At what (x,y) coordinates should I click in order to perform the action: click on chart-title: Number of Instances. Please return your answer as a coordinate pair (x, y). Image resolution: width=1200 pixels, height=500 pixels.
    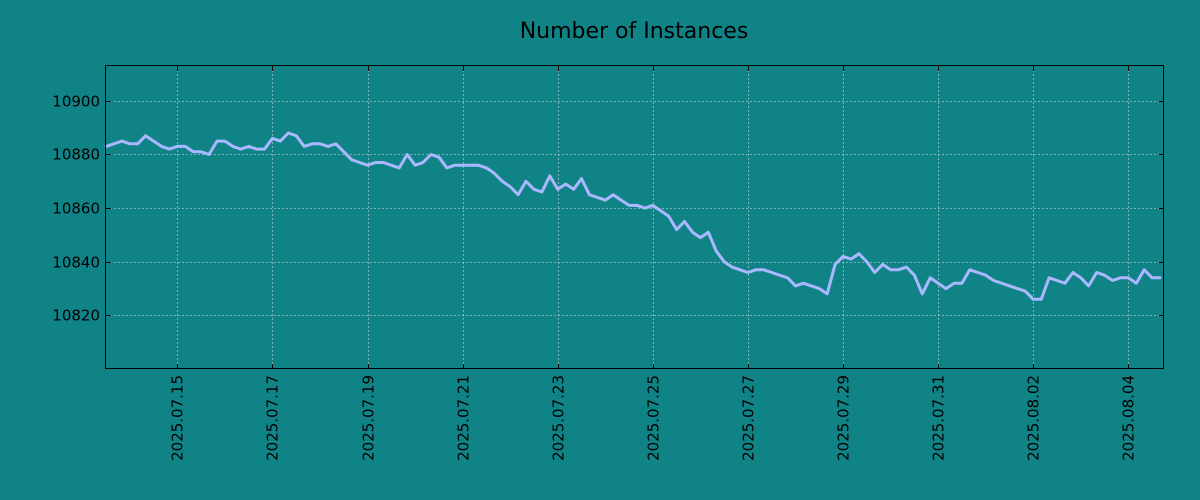
    Looking at the image, I should click on (634, 31).